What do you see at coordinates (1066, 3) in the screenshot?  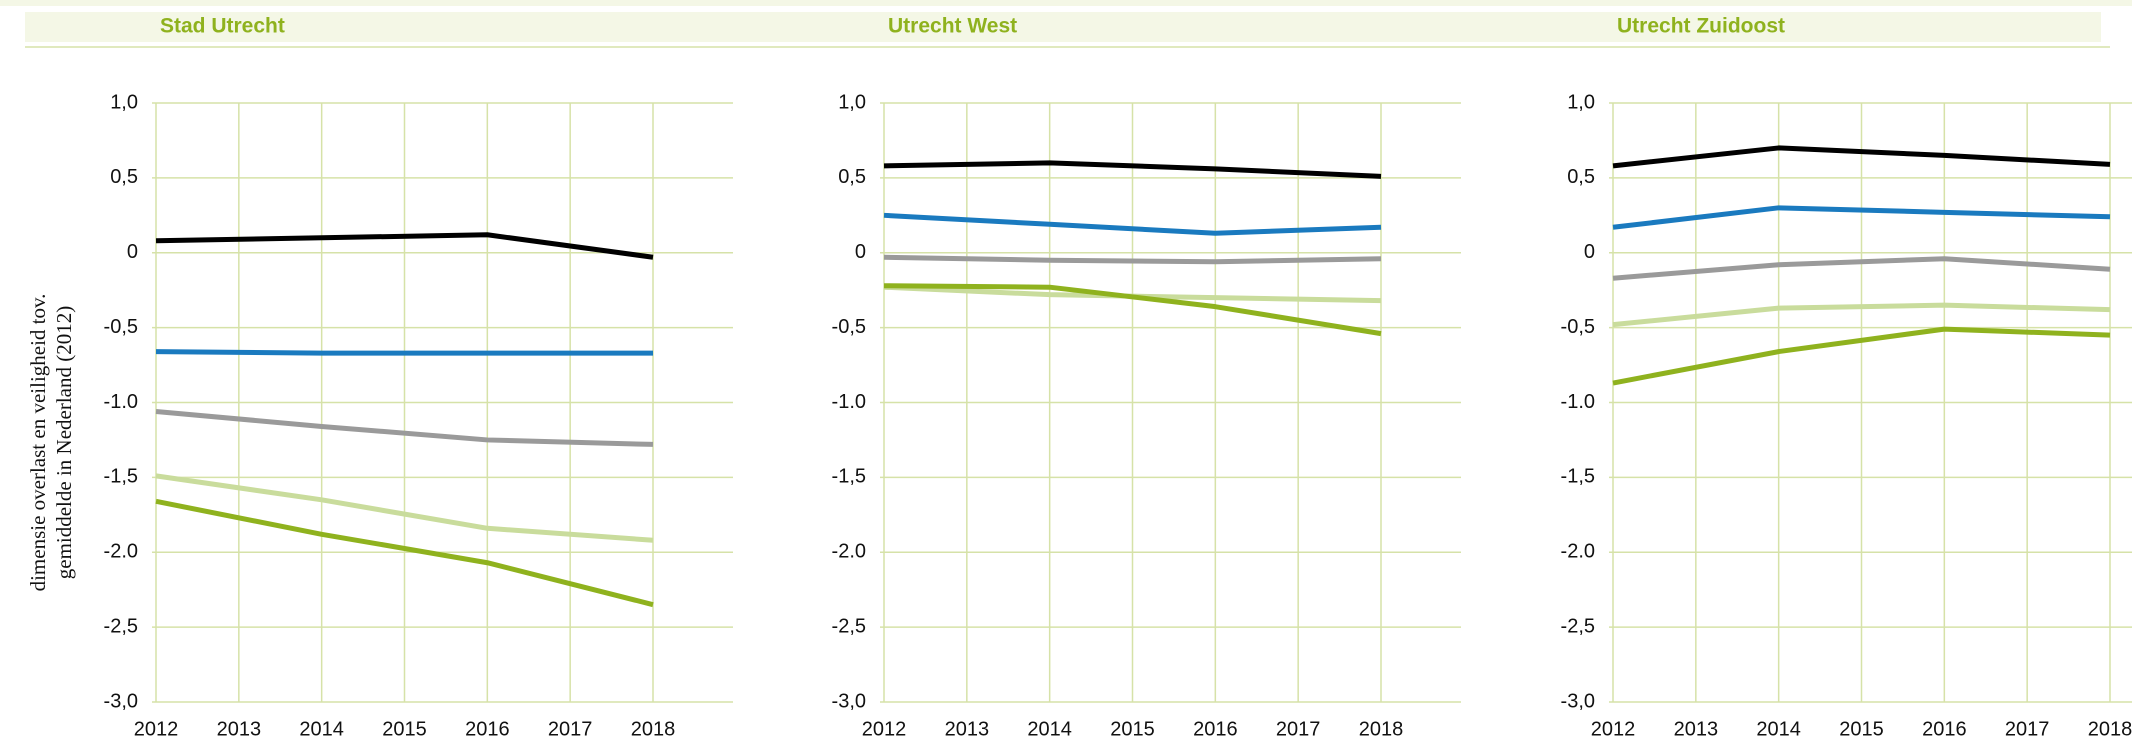 I see `top-strip` at bounding box center [1066, 3].